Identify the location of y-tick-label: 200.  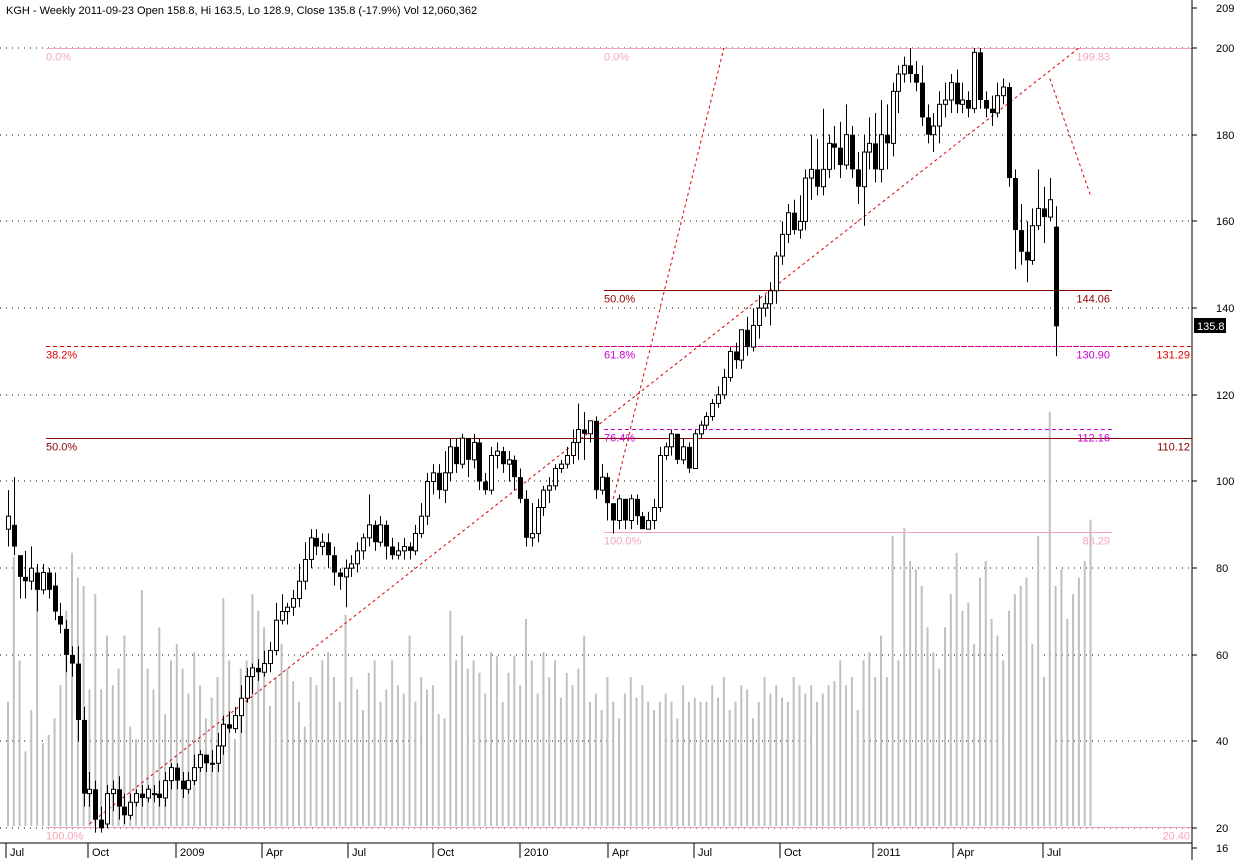
(1225, 49).